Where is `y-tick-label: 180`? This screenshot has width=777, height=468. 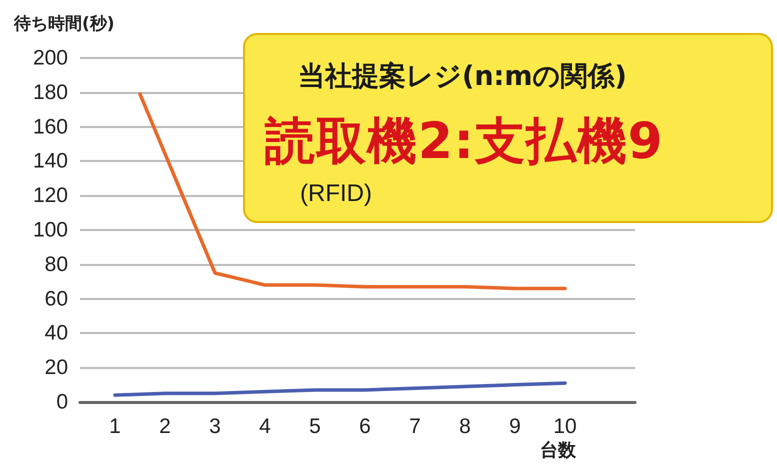
y-tick-label: 180 is located at coordinates (50, 92).